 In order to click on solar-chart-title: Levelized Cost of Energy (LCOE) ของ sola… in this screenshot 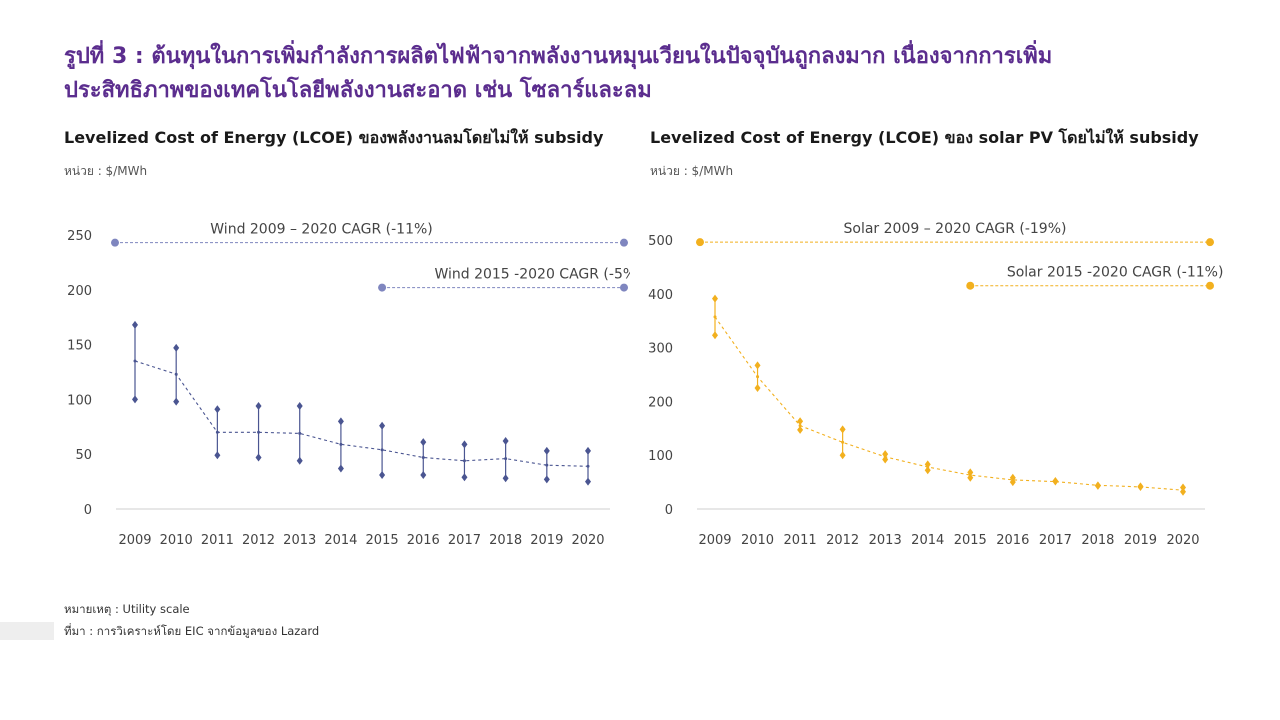, I will do `click(924, 137)`.